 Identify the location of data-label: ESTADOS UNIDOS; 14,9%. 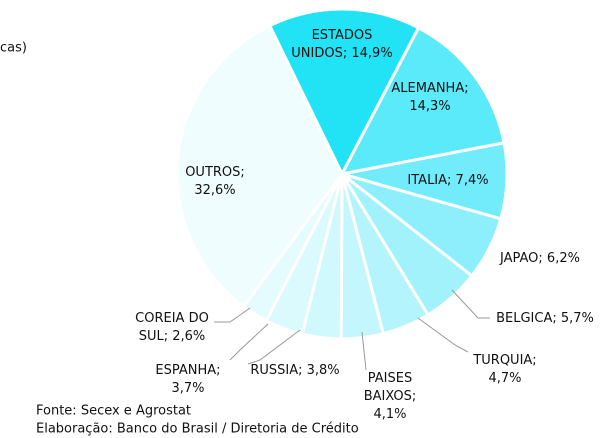
(341, 44).